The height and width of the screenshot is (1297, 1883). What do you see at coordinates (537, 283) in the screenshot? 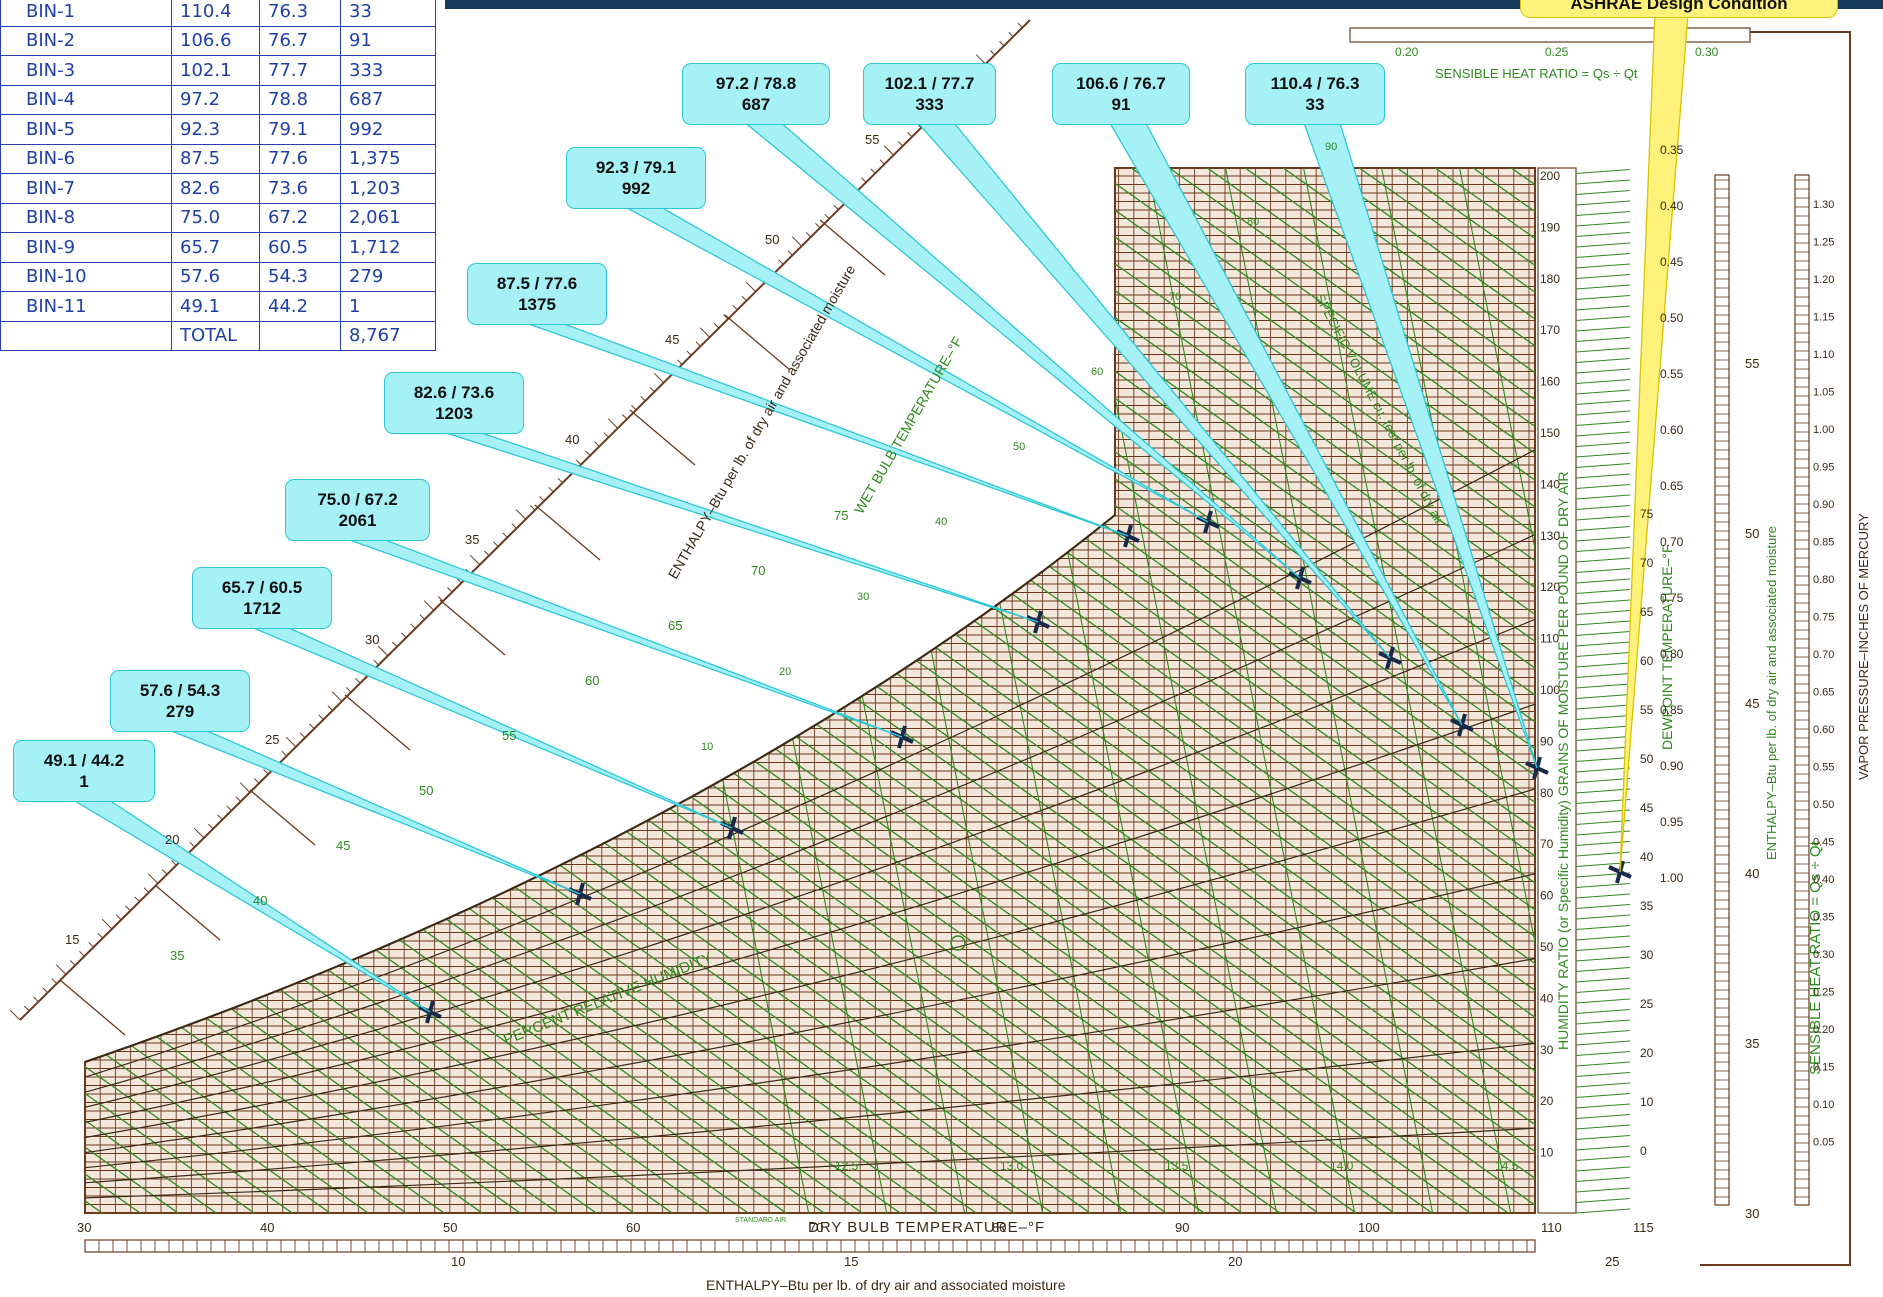
I see `callout-temperatures: 87.5 / 77.6` at bounding box center [537, 283].